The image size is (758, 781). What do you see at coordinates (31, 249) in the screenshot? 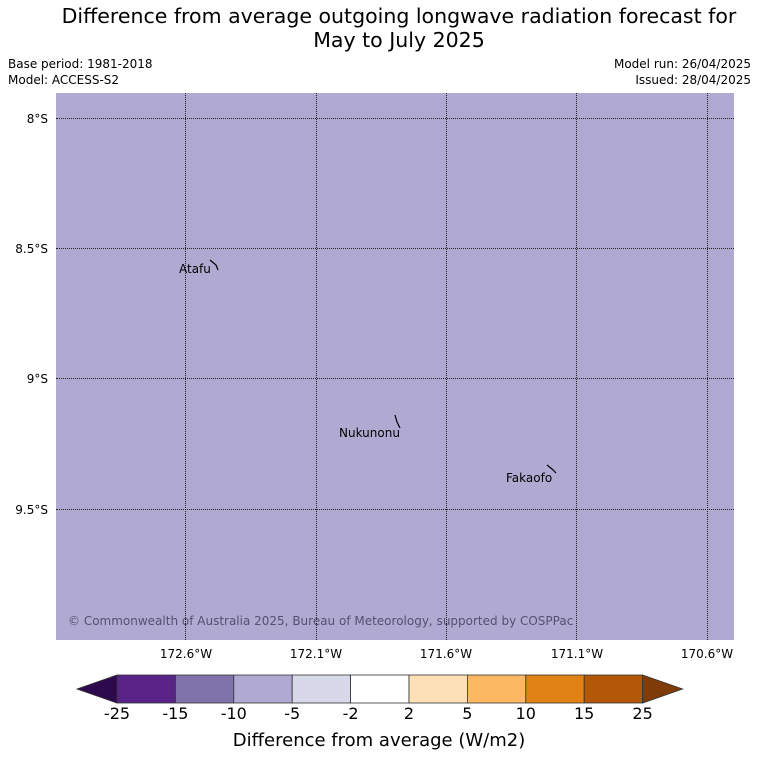
I see `lat-label: 8.5°S` at bounding box center [31, 249].